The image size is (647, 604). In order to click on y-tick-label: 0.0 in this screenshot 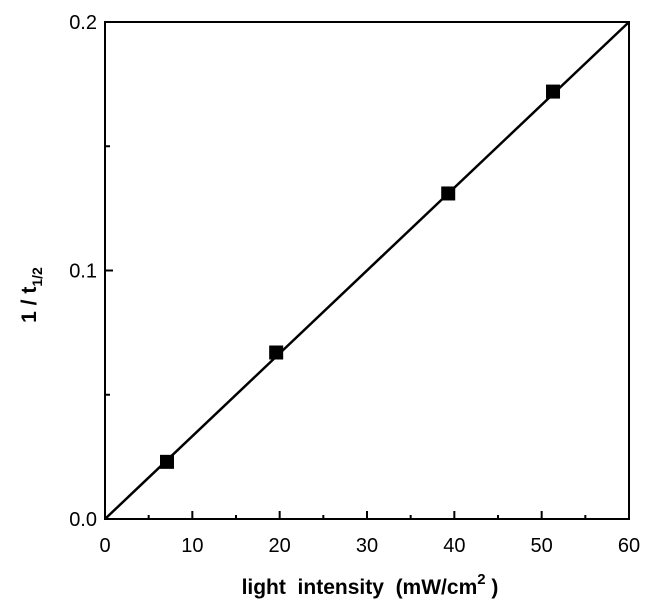, I will do `click(83, 520)`.